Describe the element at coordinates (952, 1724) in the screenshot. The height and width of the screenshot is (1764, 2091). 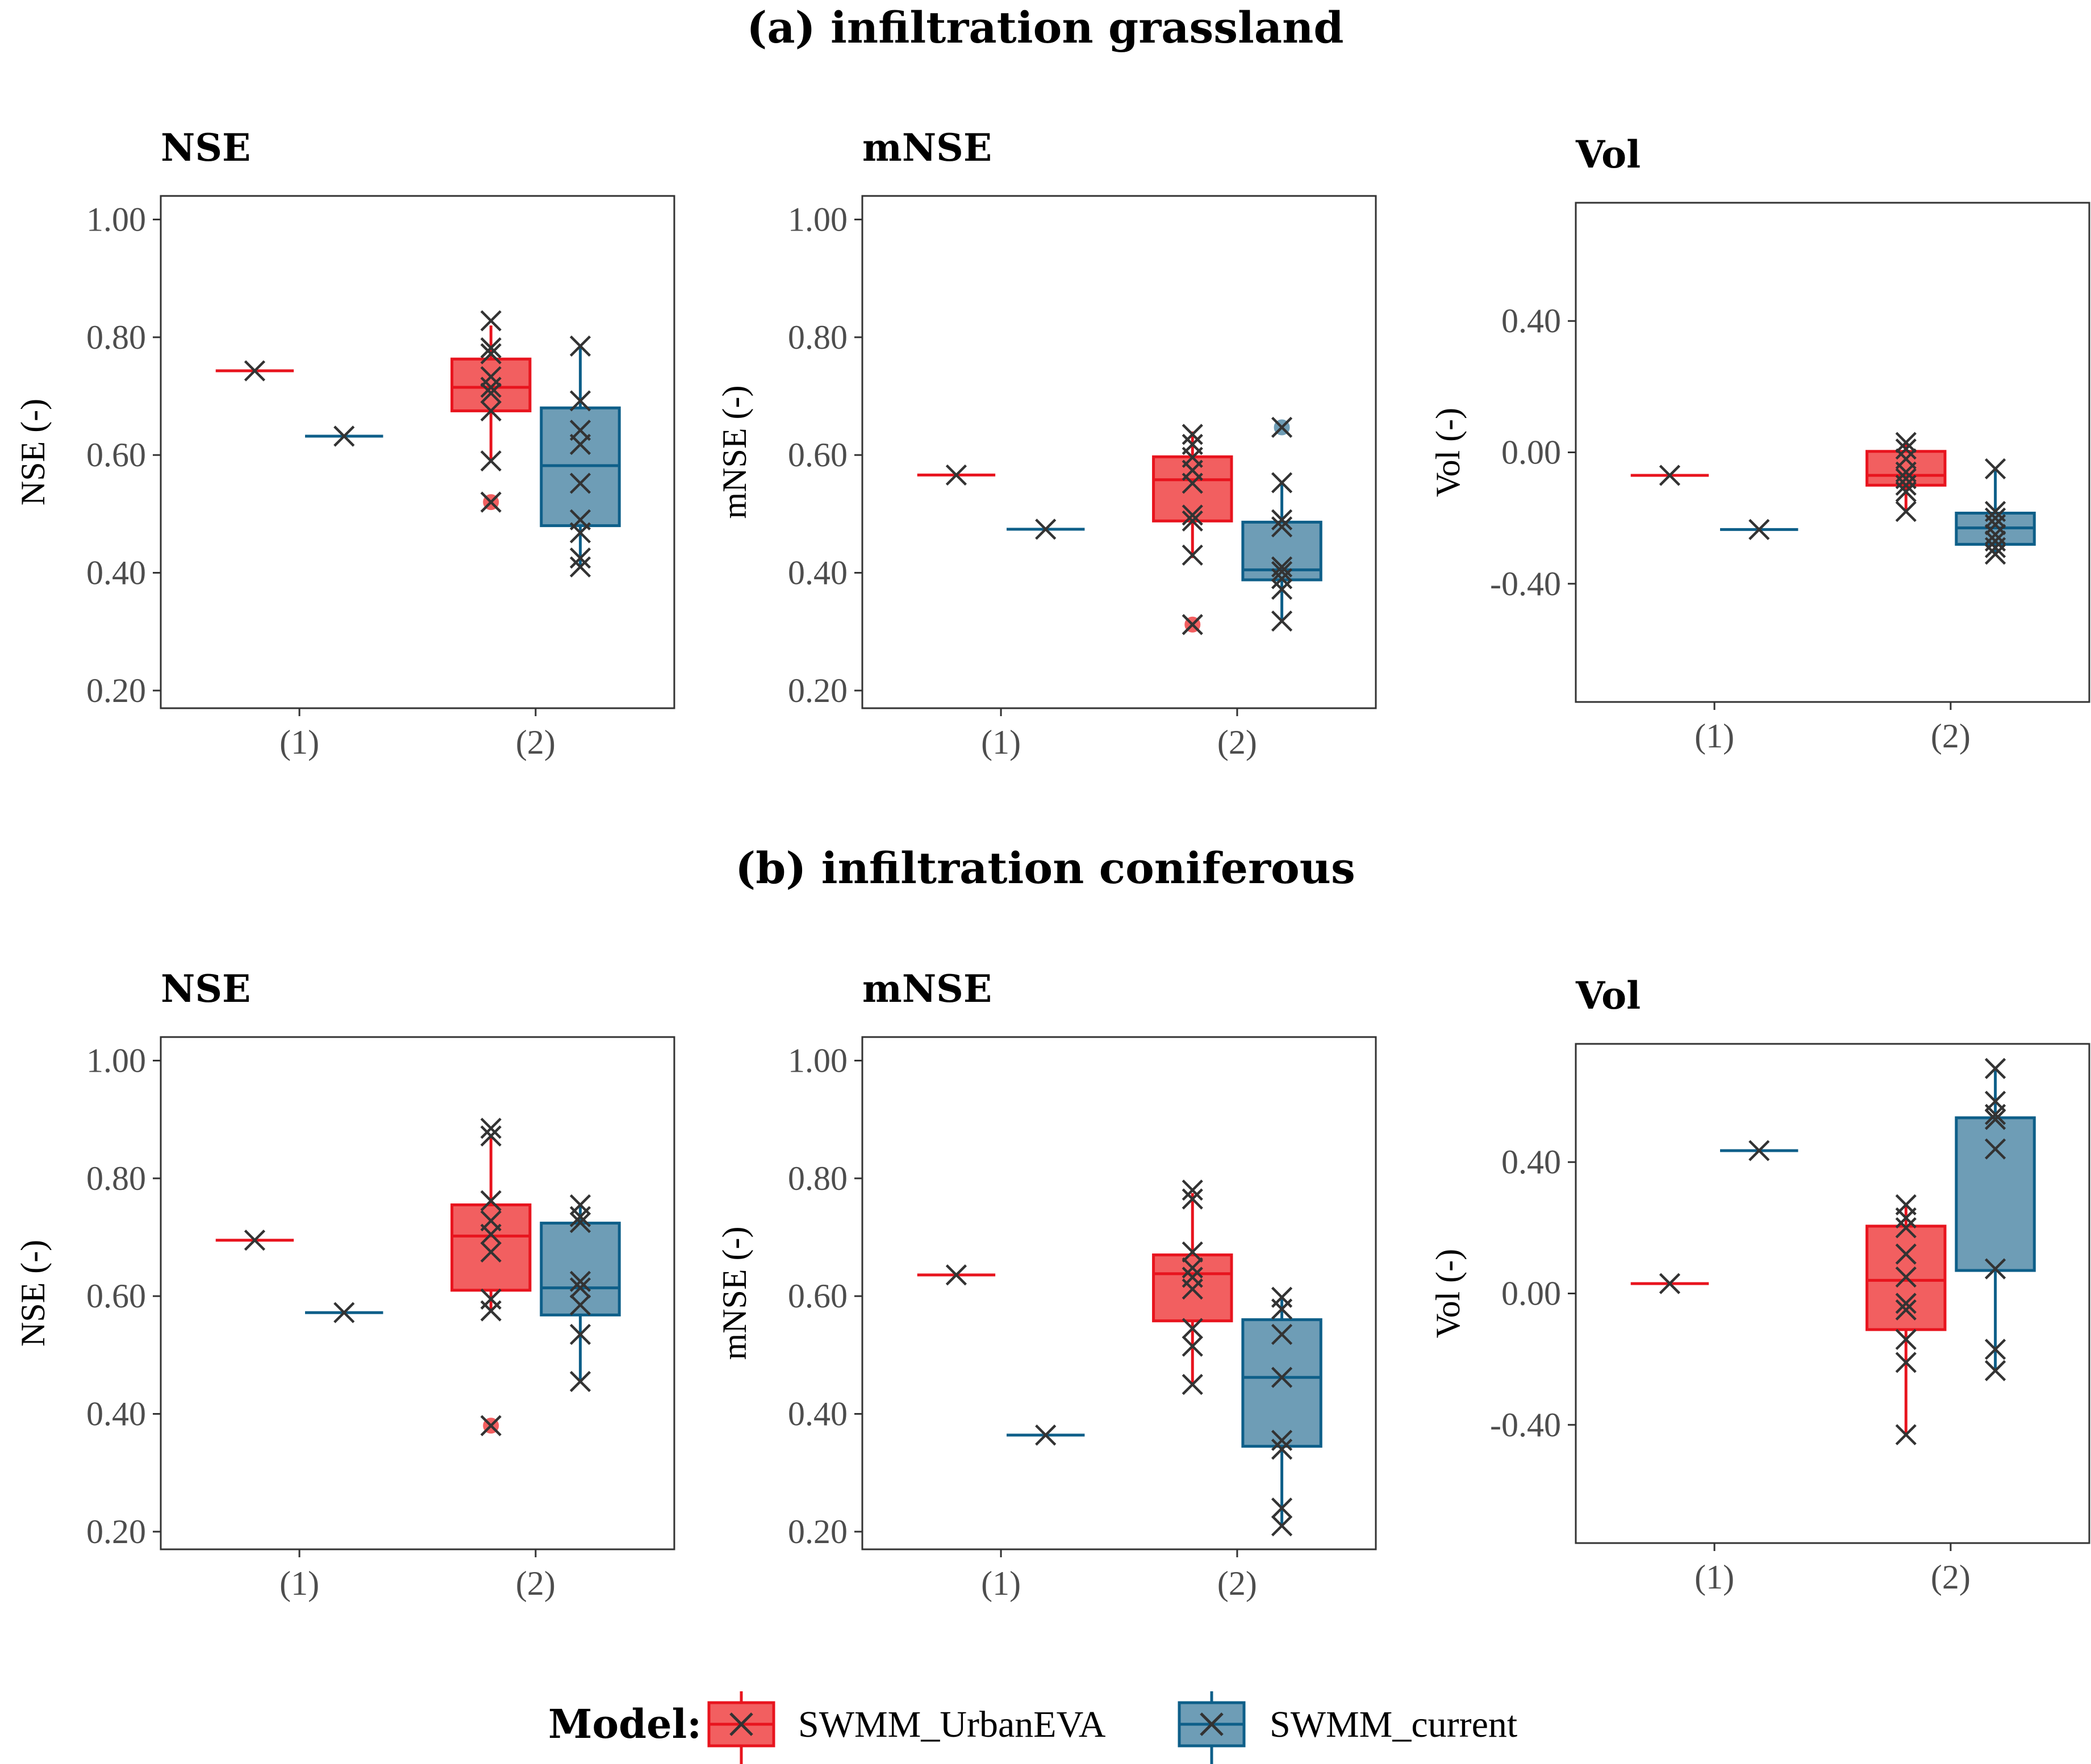
I see `legend-label-urbaneva: SWMM_UrbanEVA` at that location.